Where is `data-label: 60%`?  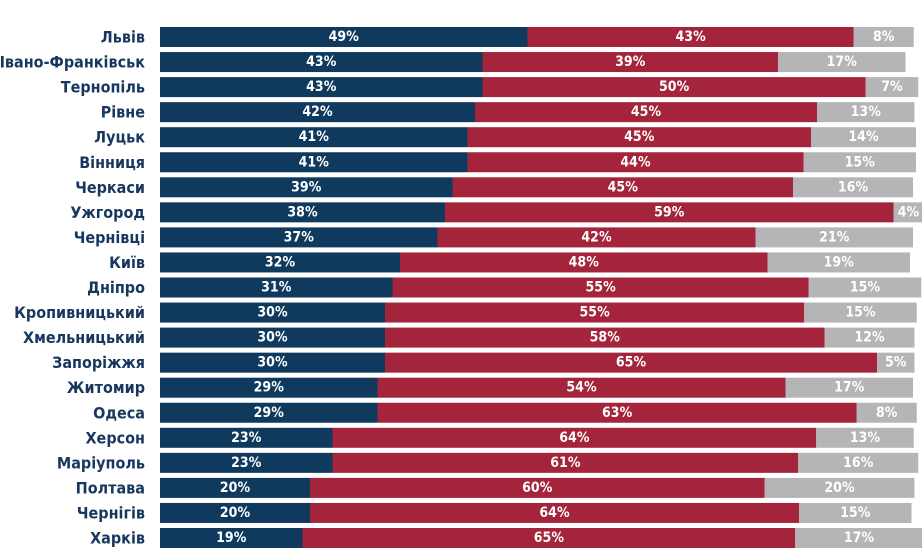 data-label: 60% is located at coordinates (537, 488).